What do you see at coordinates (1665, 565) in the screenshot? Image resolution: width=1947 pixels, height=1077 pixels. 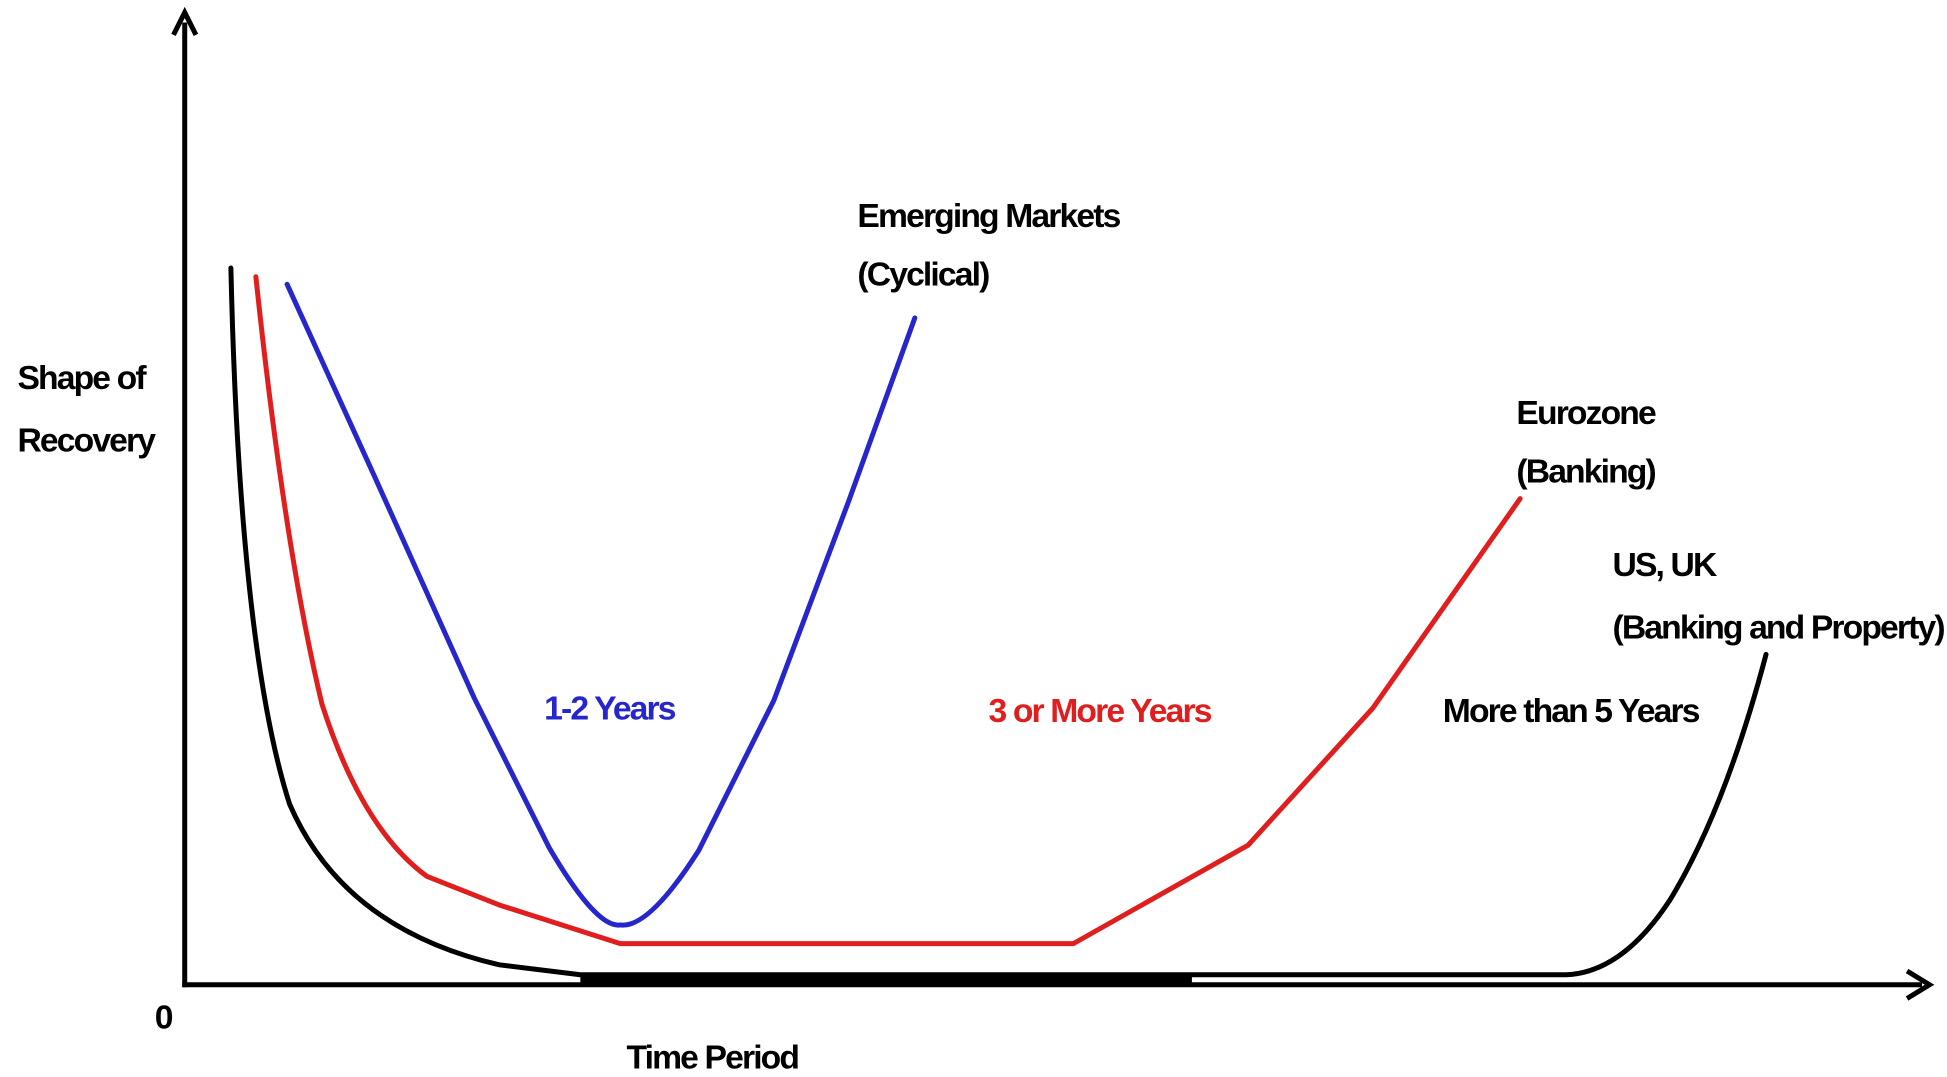 I see `curve-label: US, UK` at bounding box center [1665, 565].